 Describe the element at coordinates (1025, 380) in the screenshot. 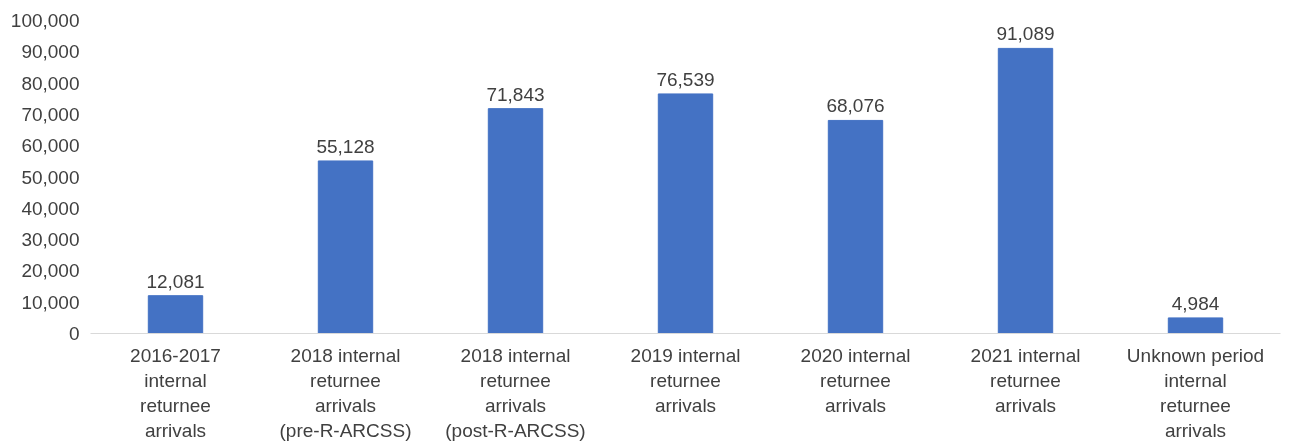

I see `x-tick-label: 2021 internal returnee arrivals` at that location.